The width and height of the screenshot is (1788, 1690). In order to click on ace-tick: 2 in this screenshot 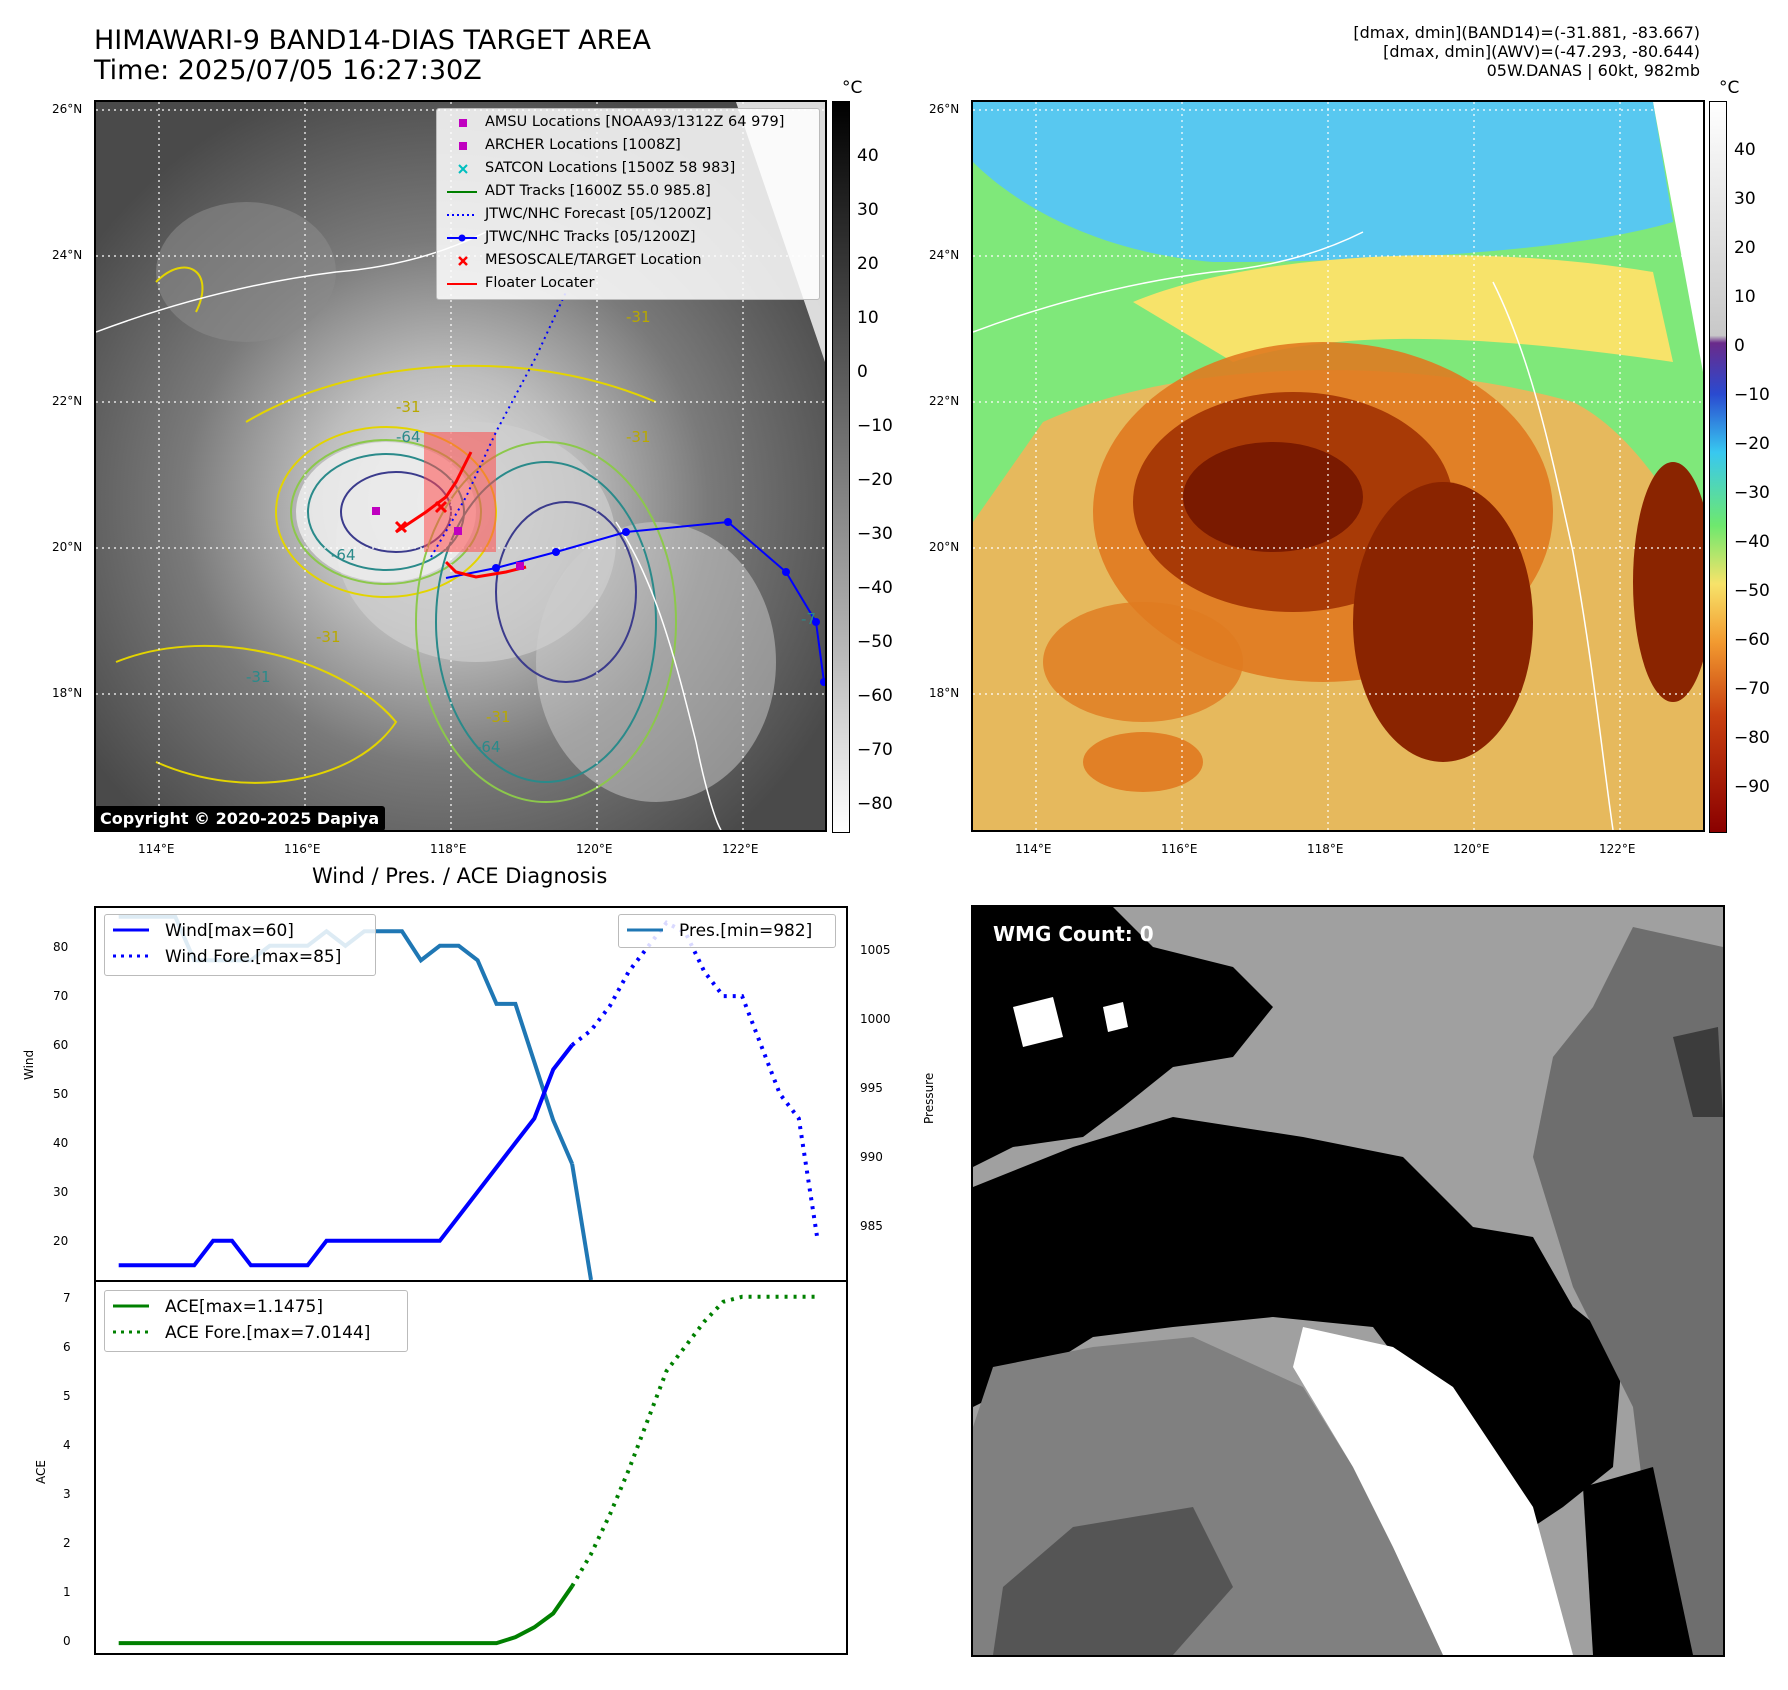, I will do `click(67, 1543)`.